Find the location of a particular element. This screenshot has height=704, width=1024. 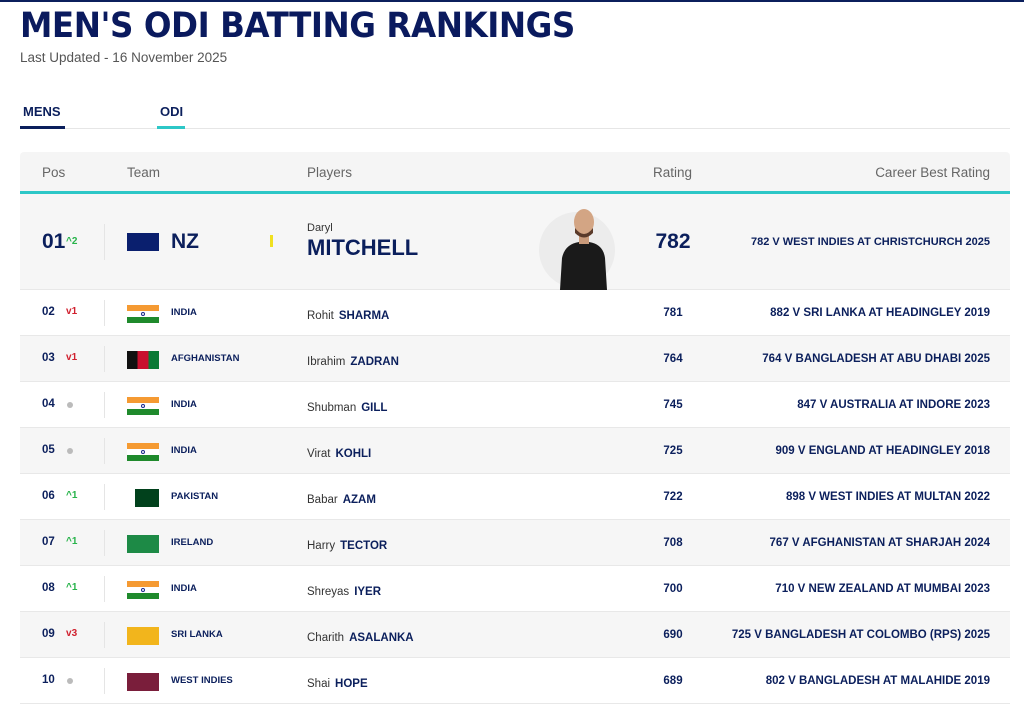

player-name: Shreyas IYER is located at coordinates (344, 592).